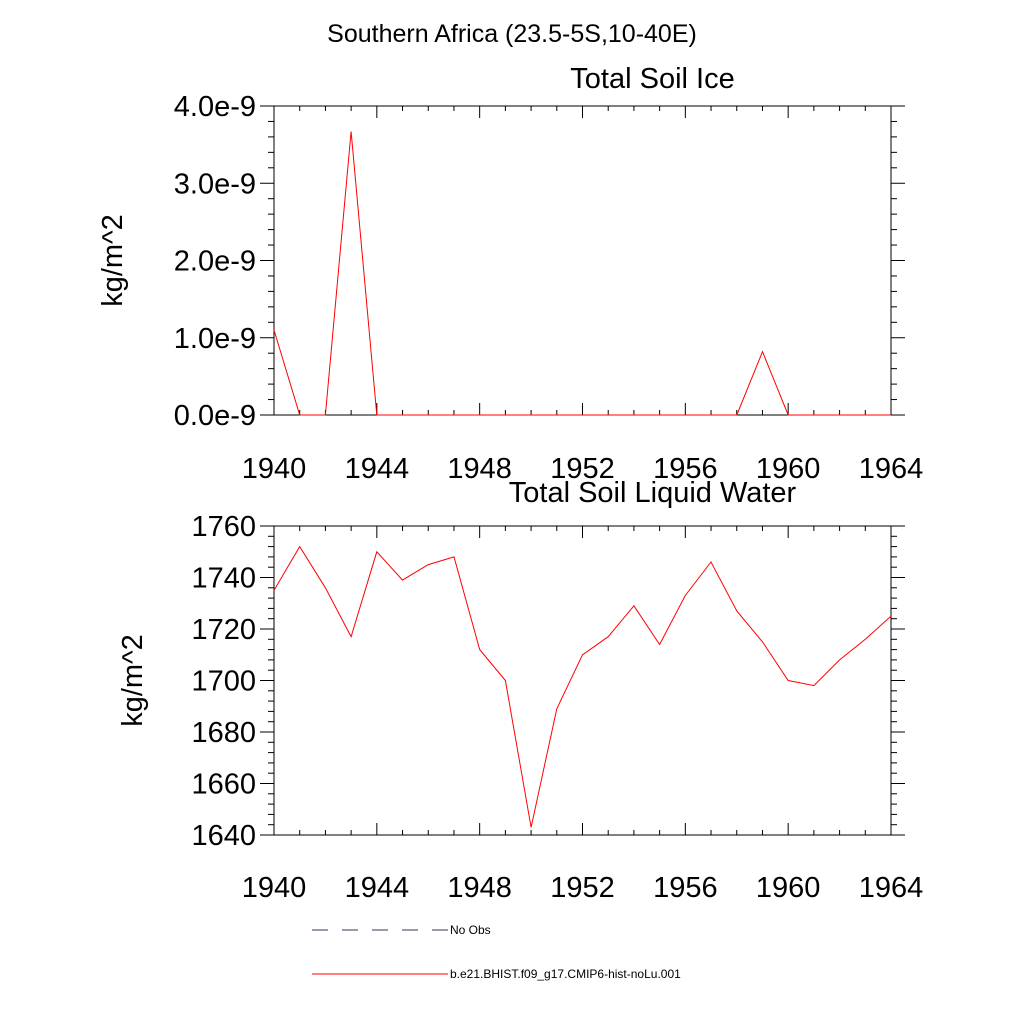  What do you see at coordinates (223, 836) in the screenshot?
I see `y-tick-label: 1640` at bounding box center [223, 836].